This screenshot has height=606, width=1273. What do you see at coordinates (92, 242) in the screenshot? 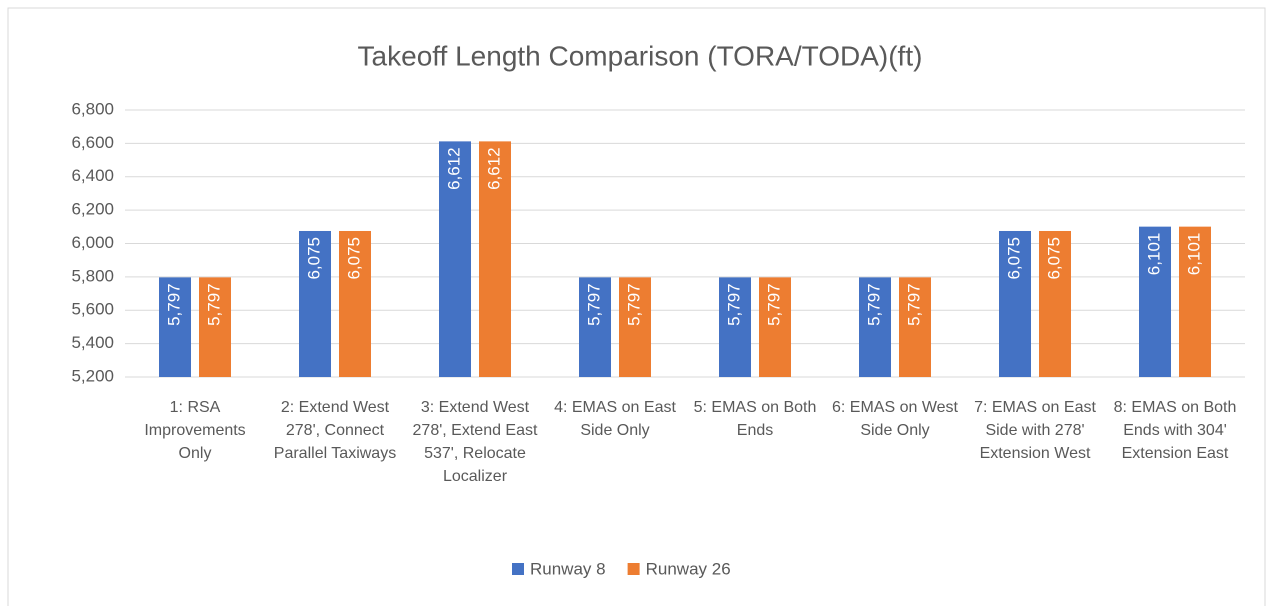
I see `y-tick-label: 6,000` at bounding box center [92, 242].